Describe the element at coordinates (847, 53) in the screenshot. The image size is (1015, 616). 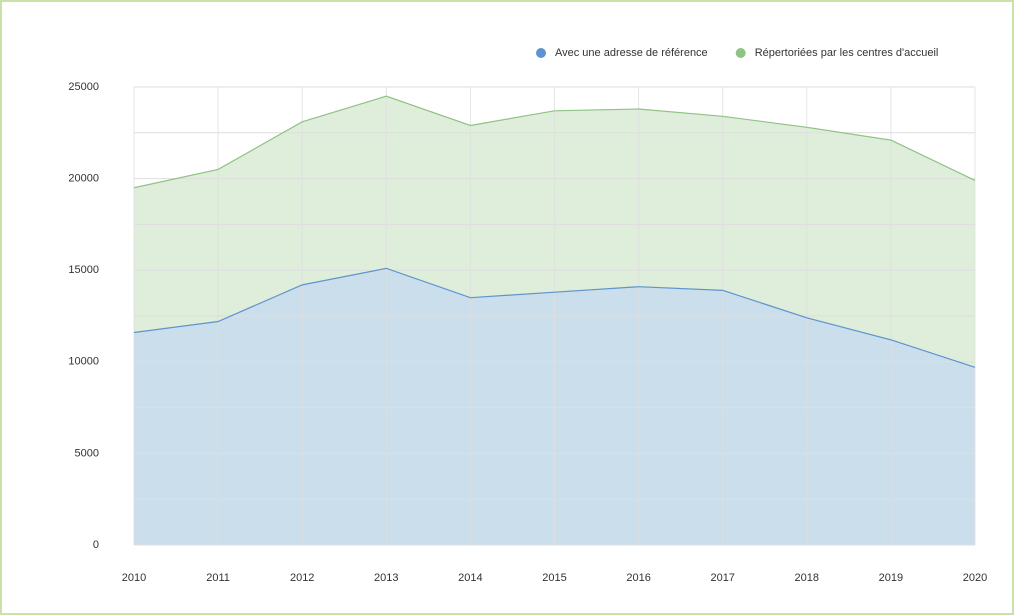
I see `legend-label: Répertoriées par les centres d'accueil` at that location.